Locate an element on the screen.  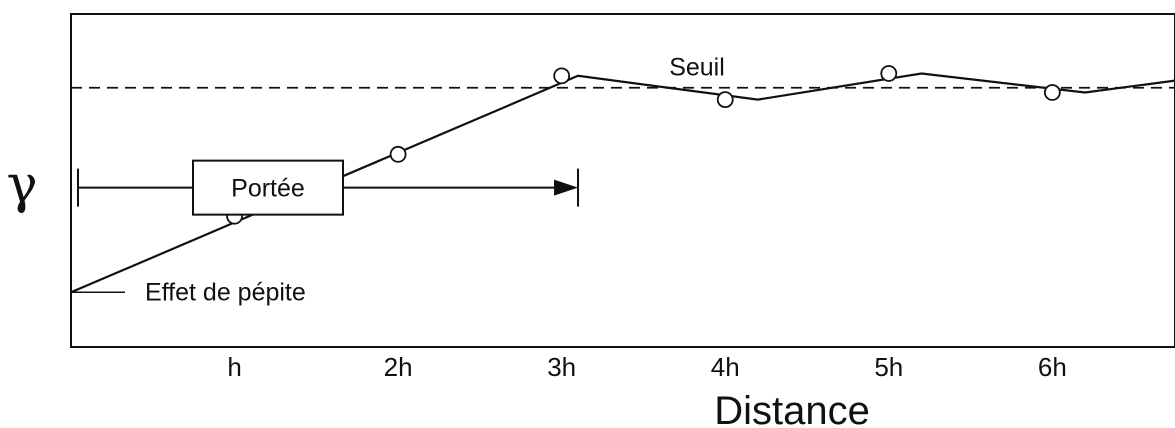
x-tick-label: h is located at coordinates (234, 367).